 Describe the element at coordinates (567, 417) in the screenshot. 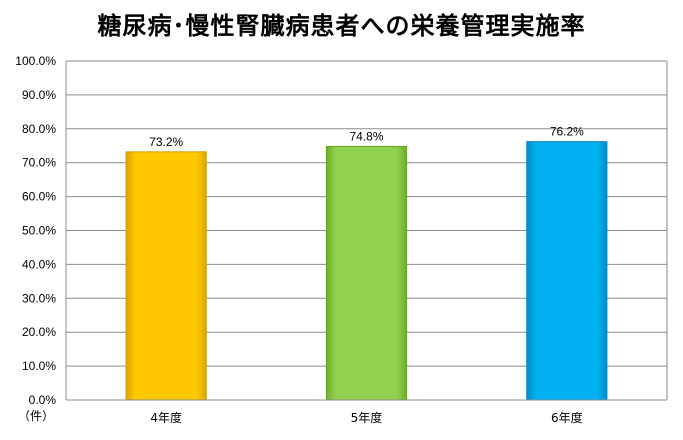

I see `x-category-label: 6年度` at that location.